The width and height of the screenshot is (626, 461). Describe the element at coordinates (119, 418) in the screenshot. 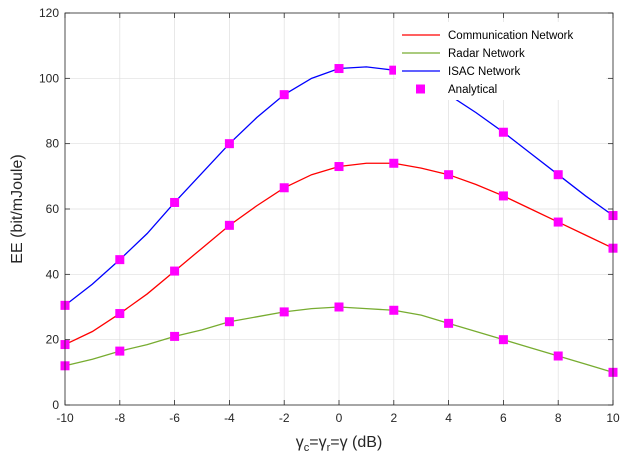

I see `x-tick-label: -8` at that location.